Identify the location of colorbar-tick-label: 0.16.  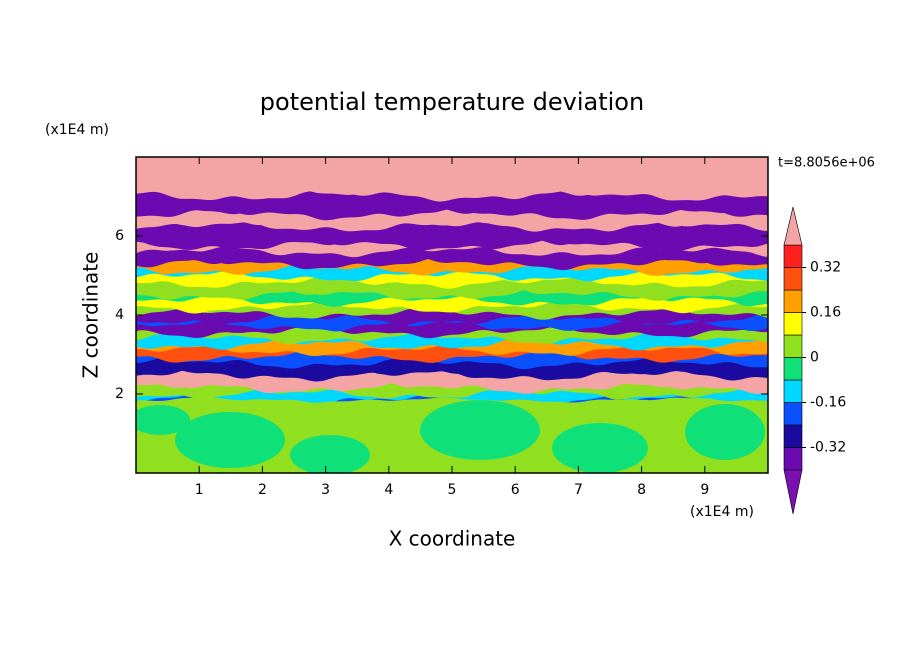
(825, 313).